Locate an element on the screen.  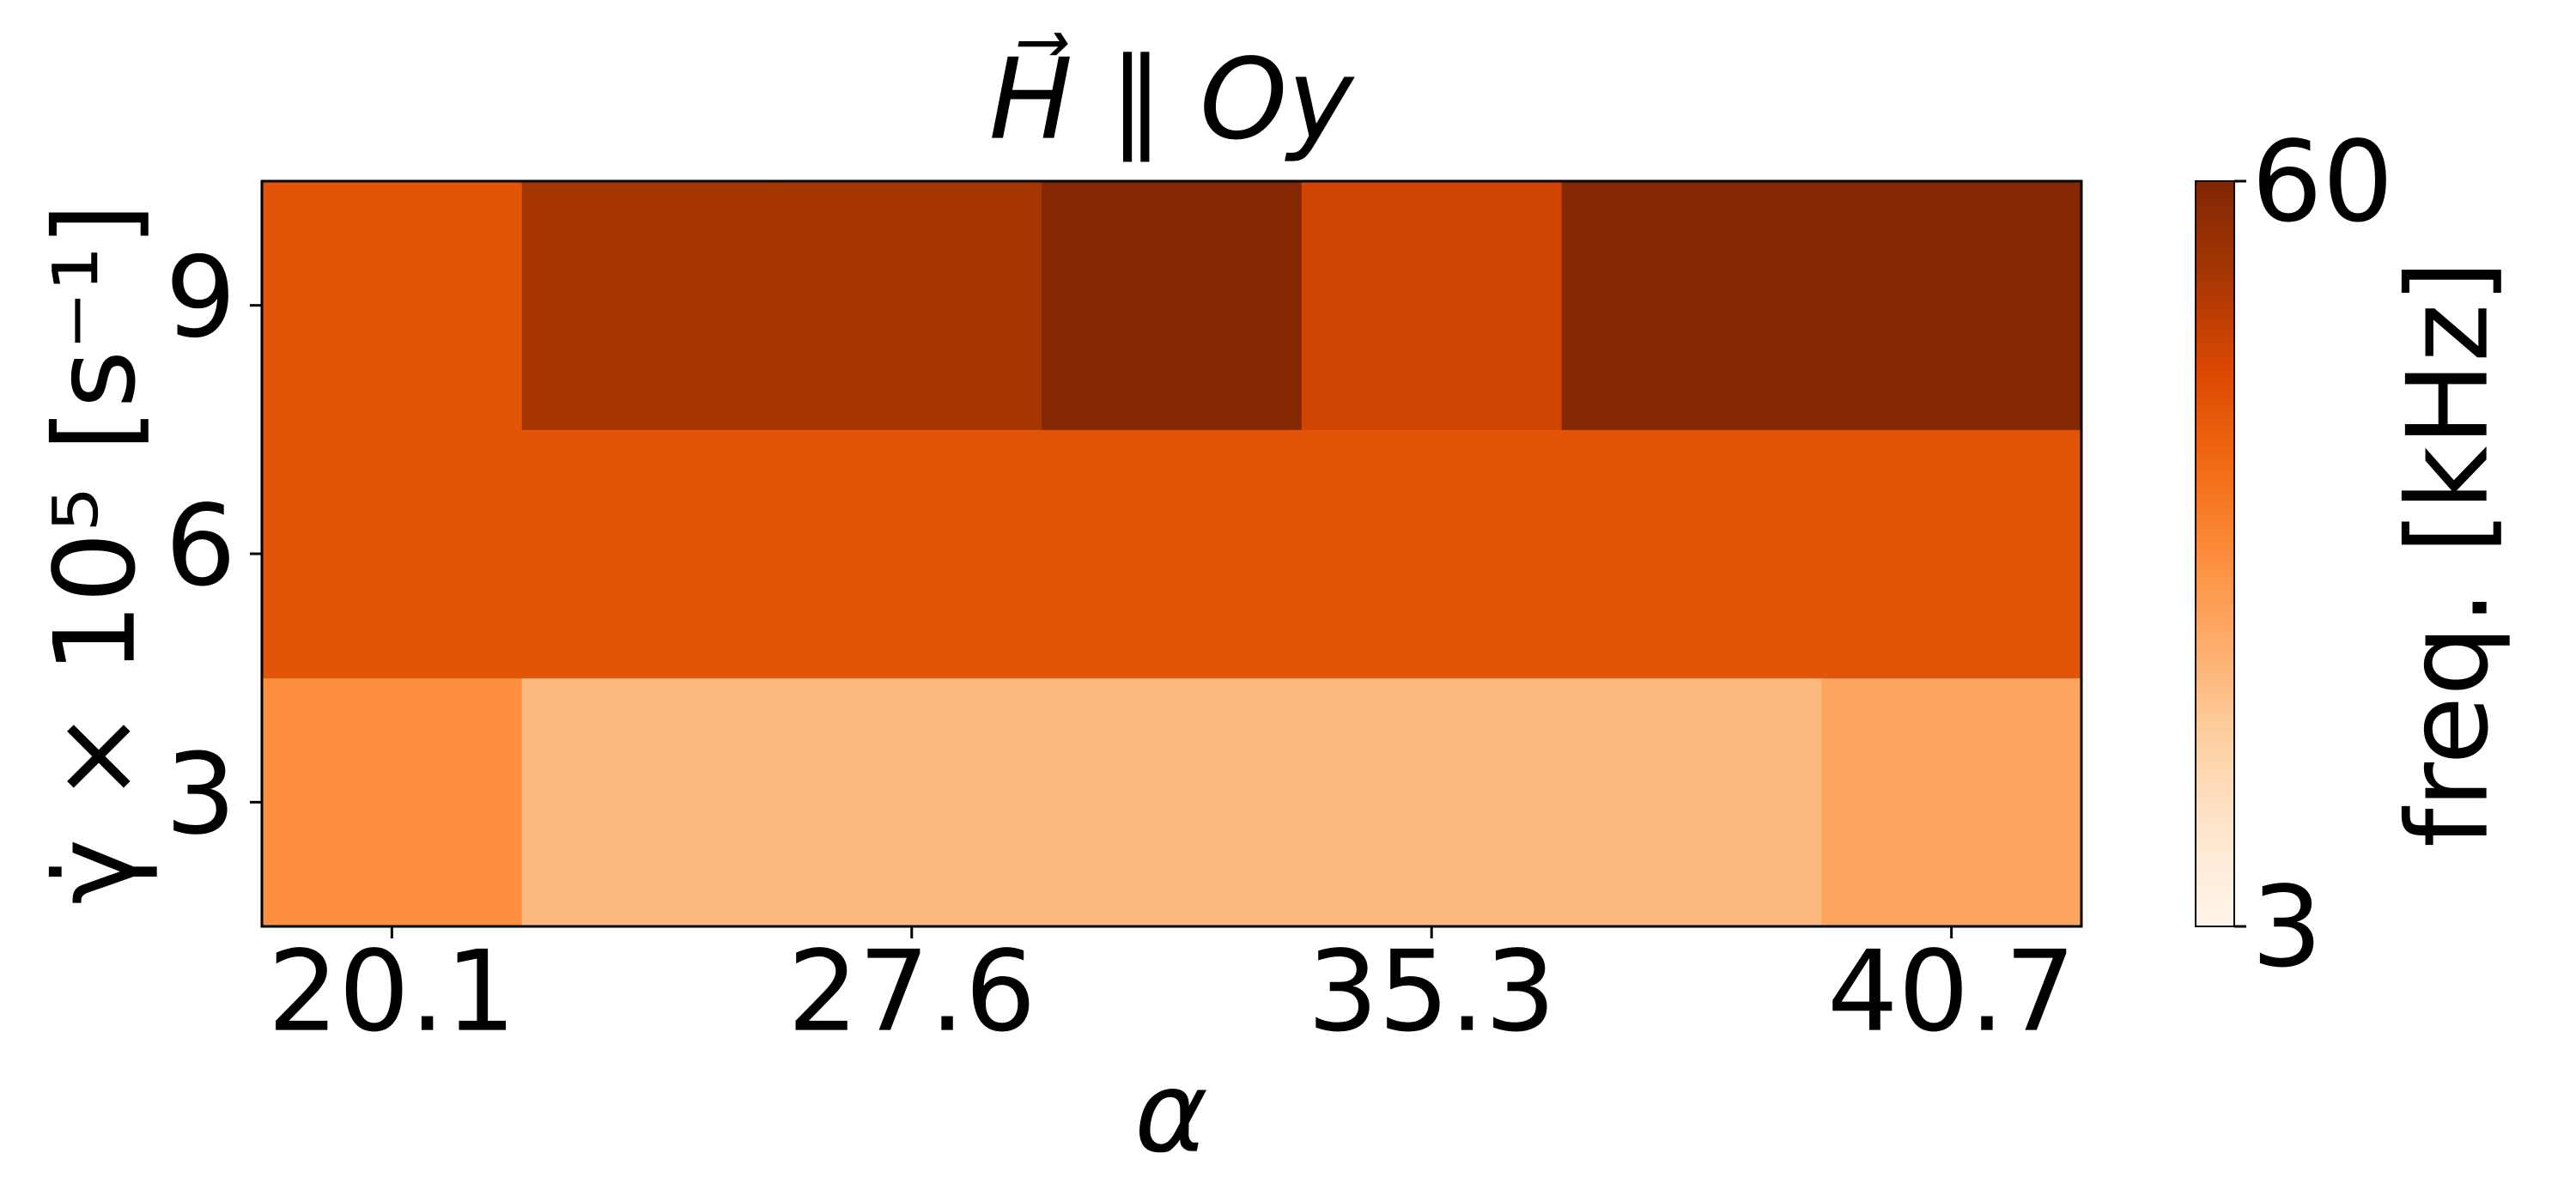
x-axis-label: α is located at coordinates (1171, 1112).